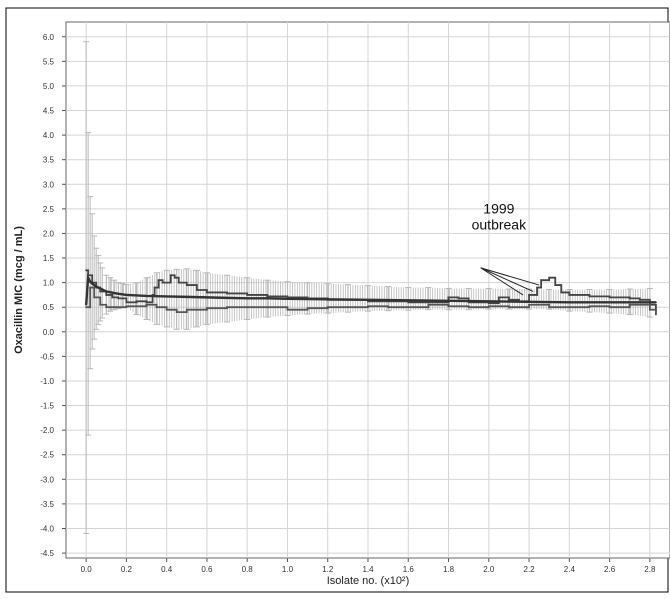 The image size is (670, 599). Describe the element at coordinates (449, 569) in the screenshot. I see `x-tick-label: 1.8` at that location.